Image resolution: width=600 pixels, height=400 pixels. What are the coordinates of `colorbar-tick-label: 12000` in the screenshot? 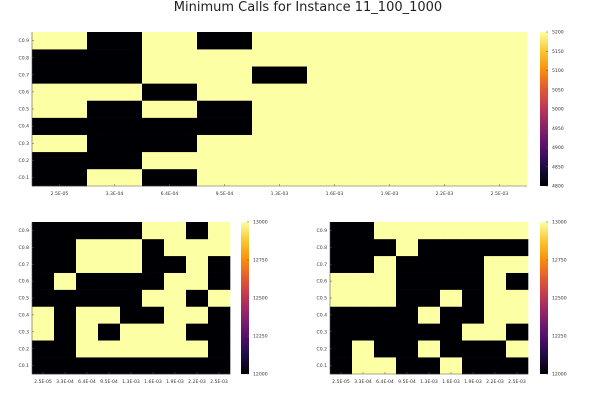 It's located at (559, 375).